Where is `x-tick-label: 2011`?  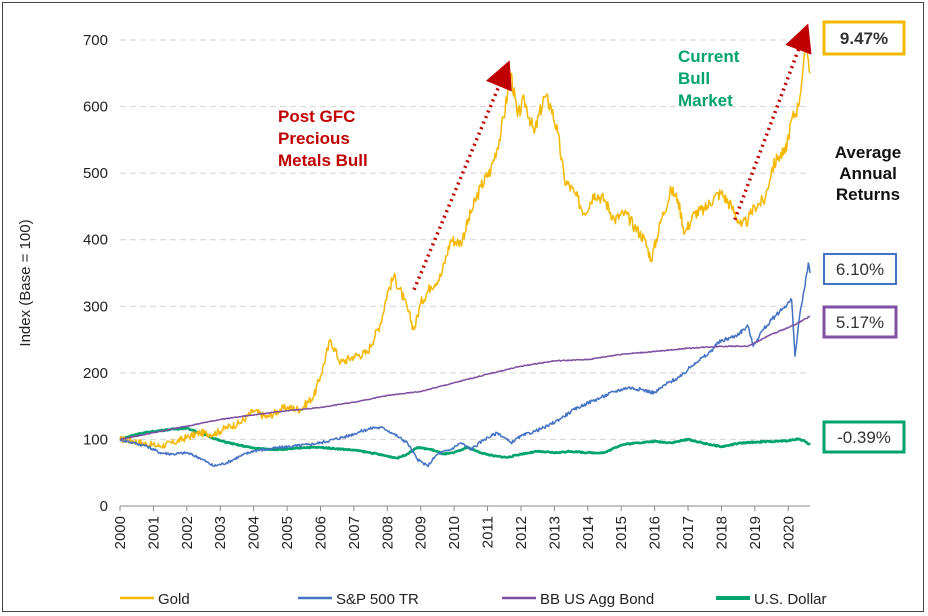 x-tick-label: 2011 is located at coordinates (488, 532).